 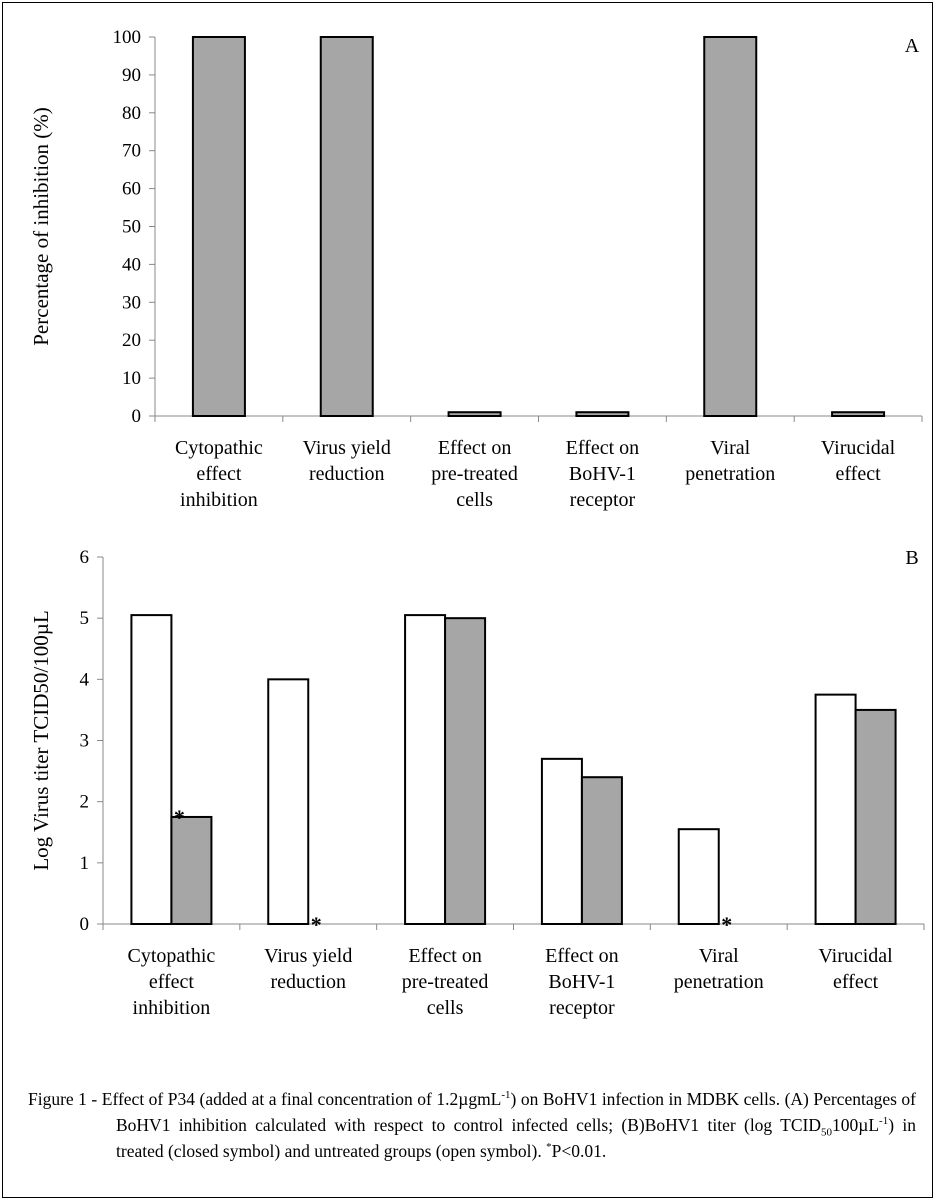 What do you see at coordinates (579, 1151) in the screenshot?
I see `caption-tail: P<0.01.` at bounding box center [579, 1151].